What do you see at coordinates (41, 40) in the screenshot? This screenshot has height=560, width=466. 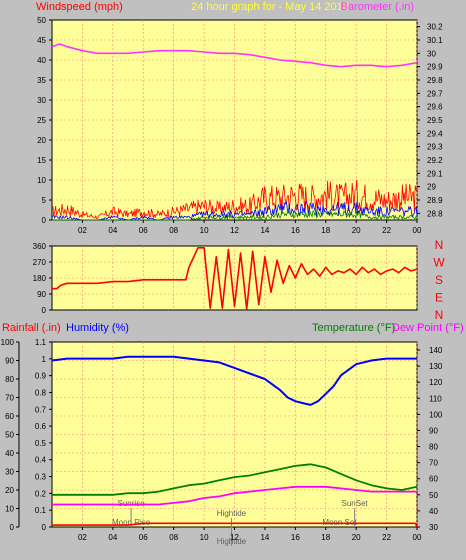 I see `wind-tick-label: 45` at bounding box center [41, 40].